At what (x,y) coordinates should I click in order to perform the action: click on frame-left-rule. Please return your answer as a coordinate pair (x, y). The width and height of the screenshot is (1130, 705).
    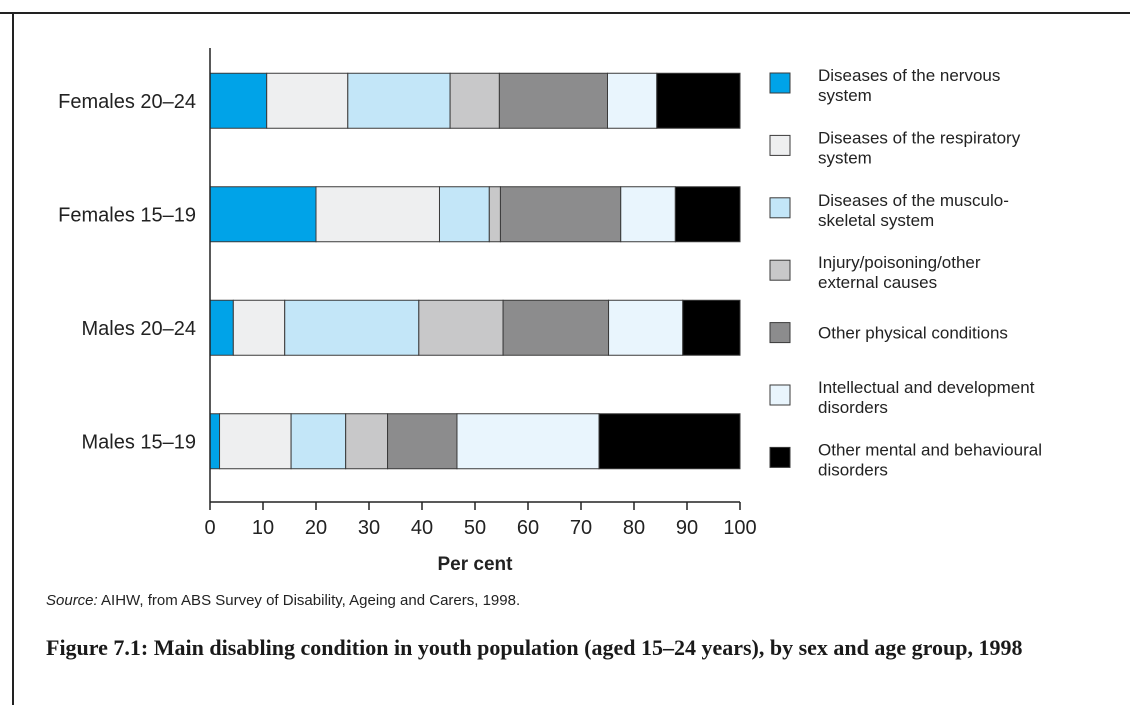
    Looking at the image, I should click on (13, 358).